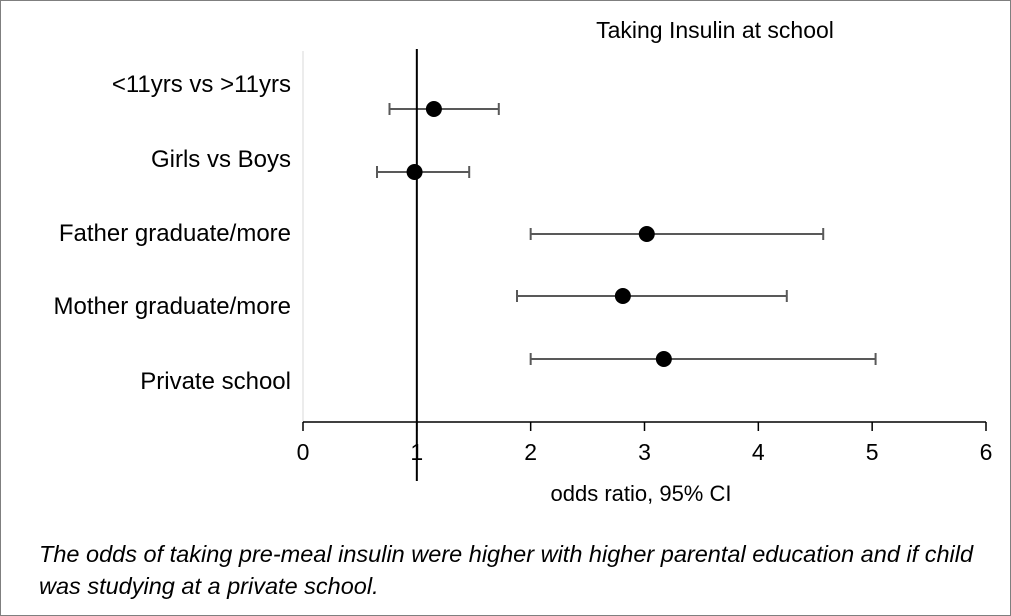 This screenshot has width=1011, height=616. What do you see at coordinates (715, 30) in the screenshot?
I see `chart-title: Taking Insulin at school` at bounding box center [715, 30].